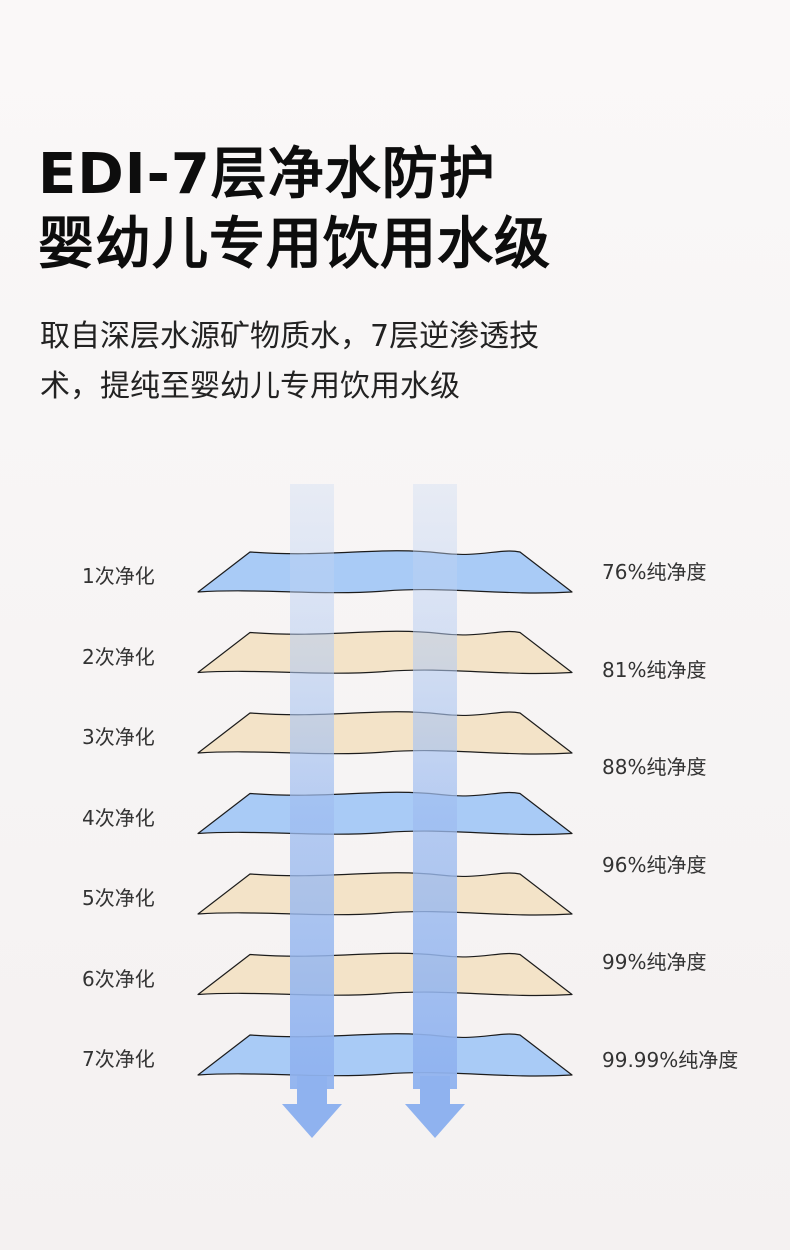 The image size is (790, 1250). I want to click on title-line-2: 婴幼儿专用饮用水级, so click(294, 244).